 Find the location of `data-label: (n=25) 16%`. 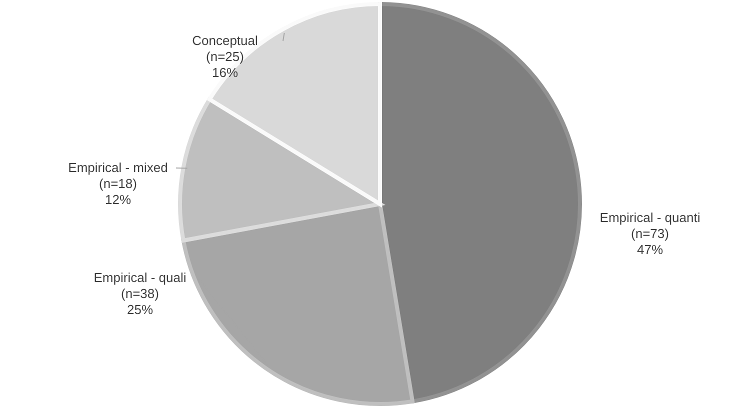

data-label: (n=25) 16% is located at coordinates (225, 64).